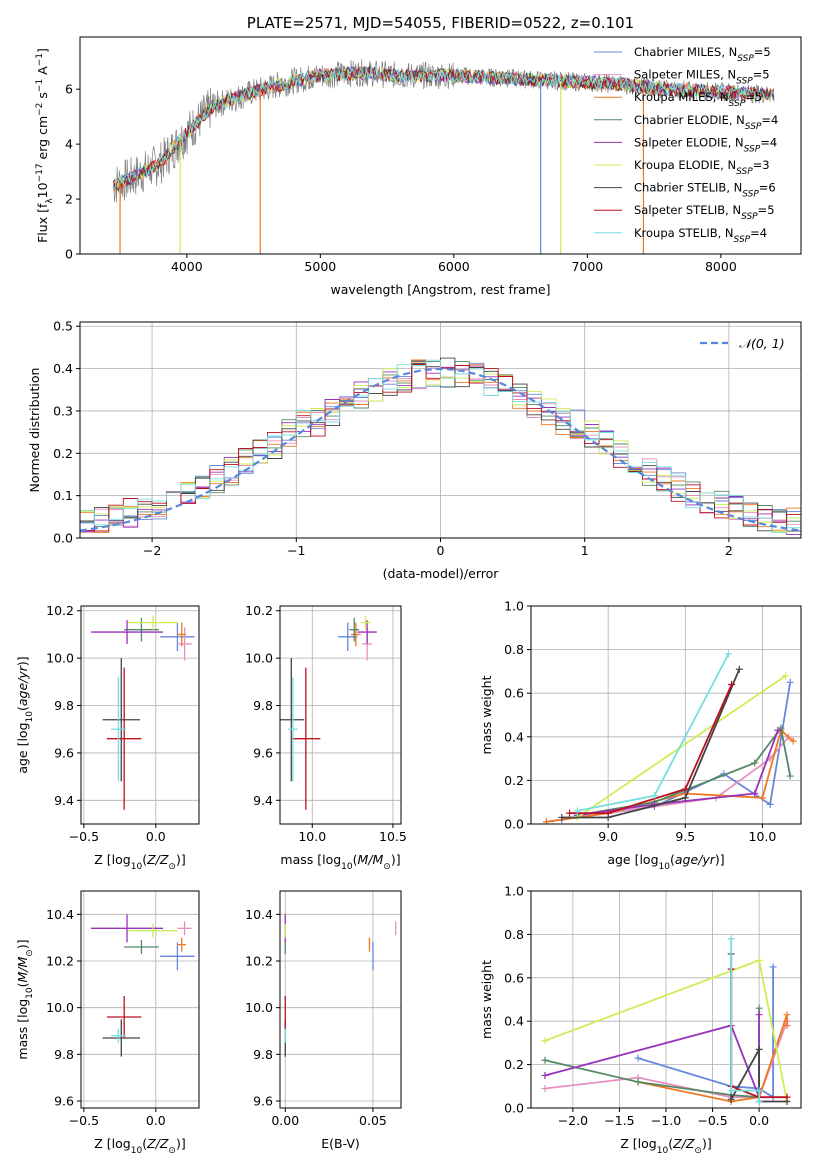  Describe the element at coordinates (69, 254) in the screenshot. I see `y-tick-label: 0` at that location.